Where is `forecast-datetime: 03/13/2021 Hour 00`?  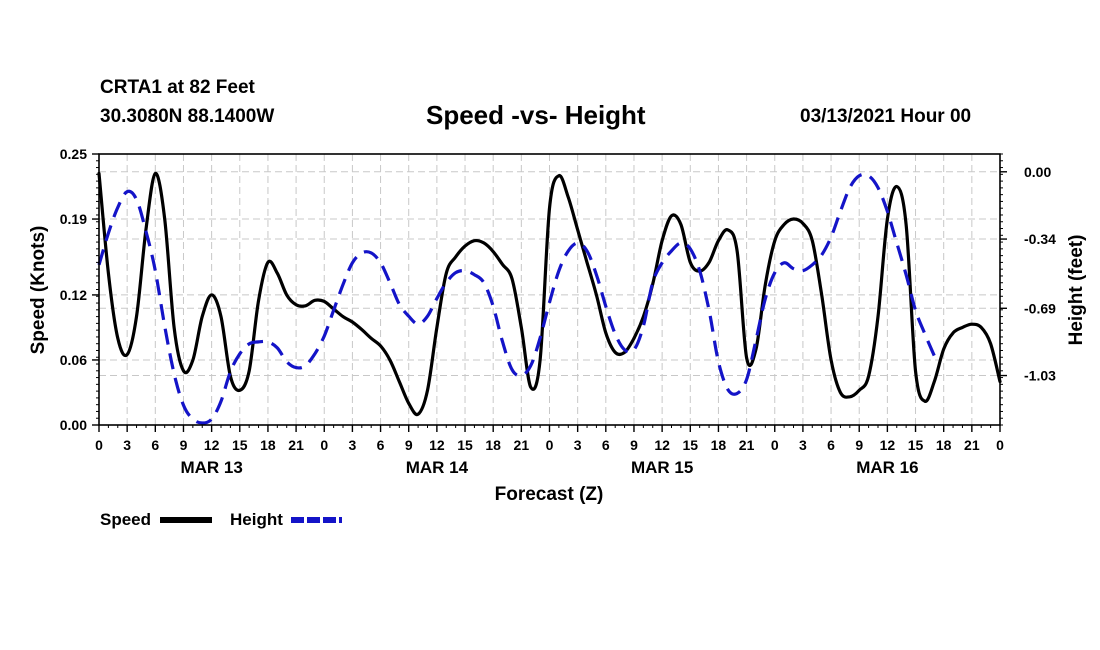 forecast-datetime: 03/13/2021 Hour 00 is located at coordinates (886, 116).